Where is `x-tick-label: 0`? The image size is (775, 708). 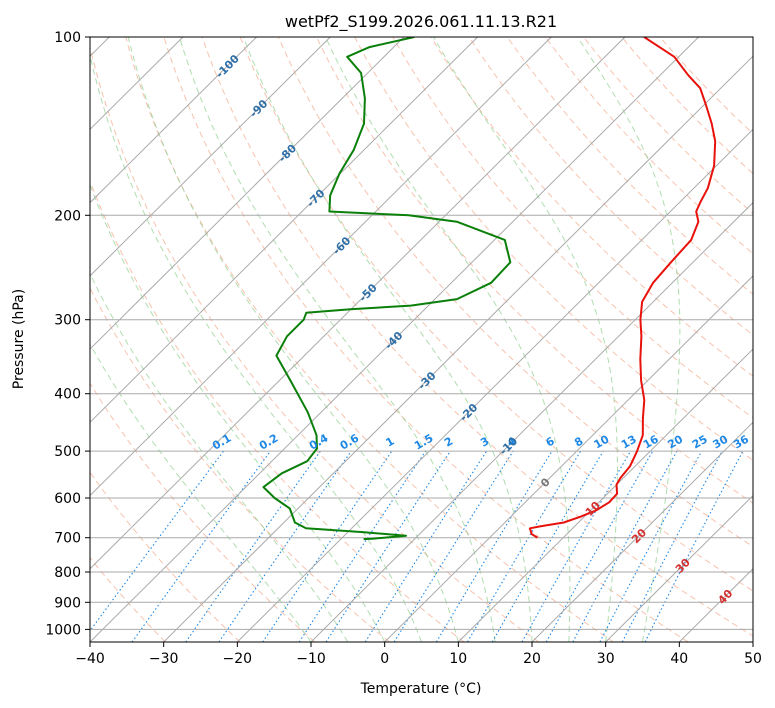
x-tick-label: 0 is located at coordinates (384, 659).